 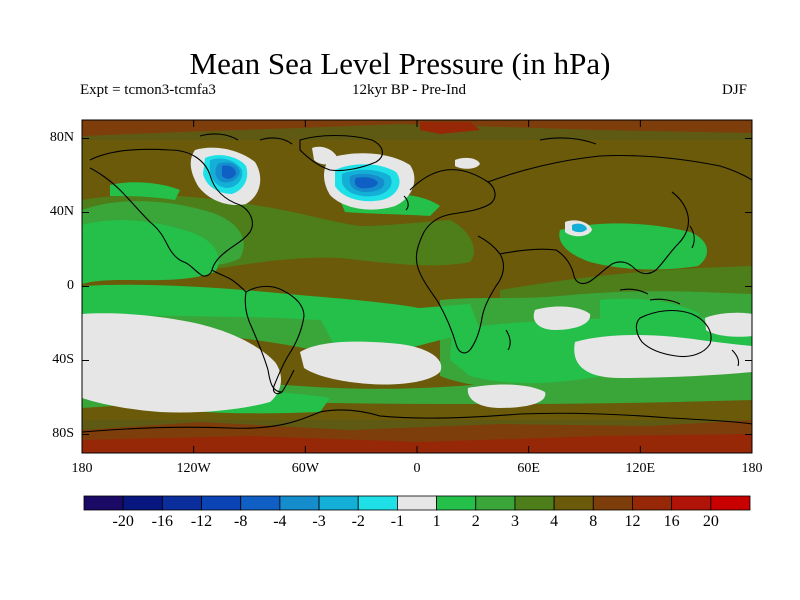 What do you see at coordinates (436, 521) in the screenshot?
I see `colorbar-label: 1` at bounding box center [436, 521].